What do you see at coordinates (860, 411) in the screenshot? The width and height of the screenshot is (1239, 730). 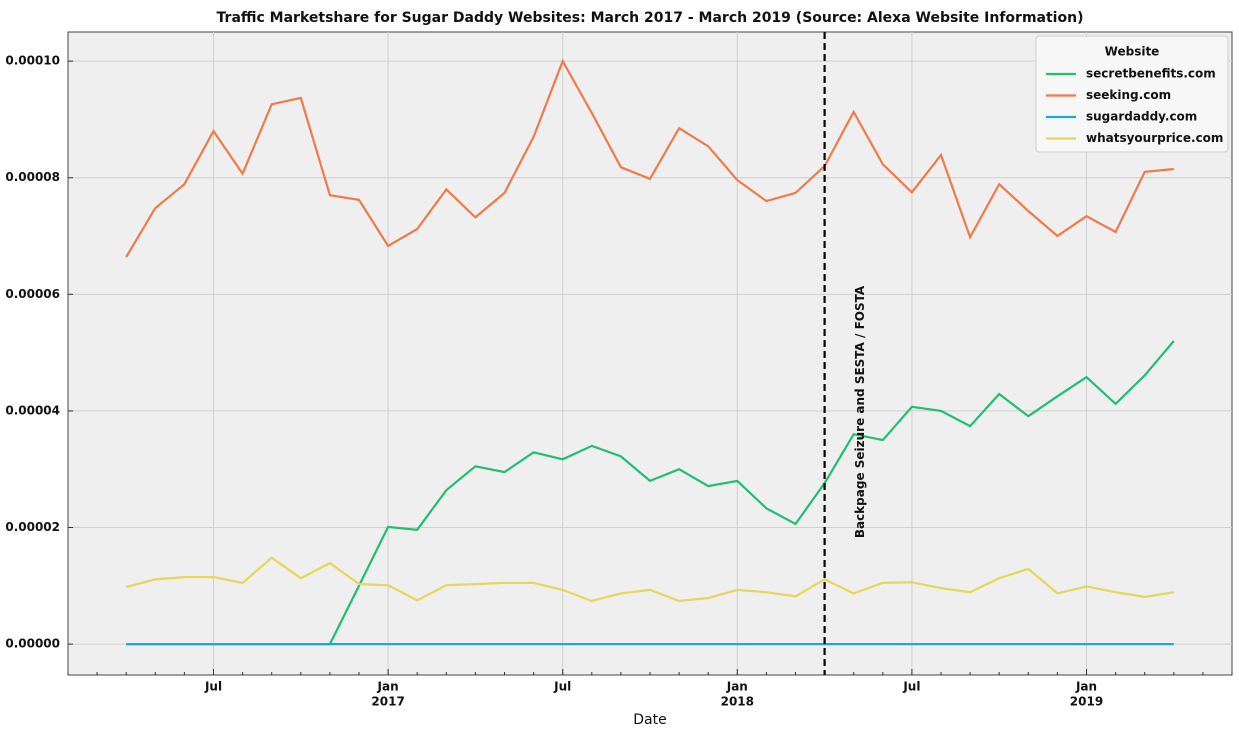 I see `event-label: Backpage Seizure and SESTA / FOSTA` at bounding box center [860, 411].